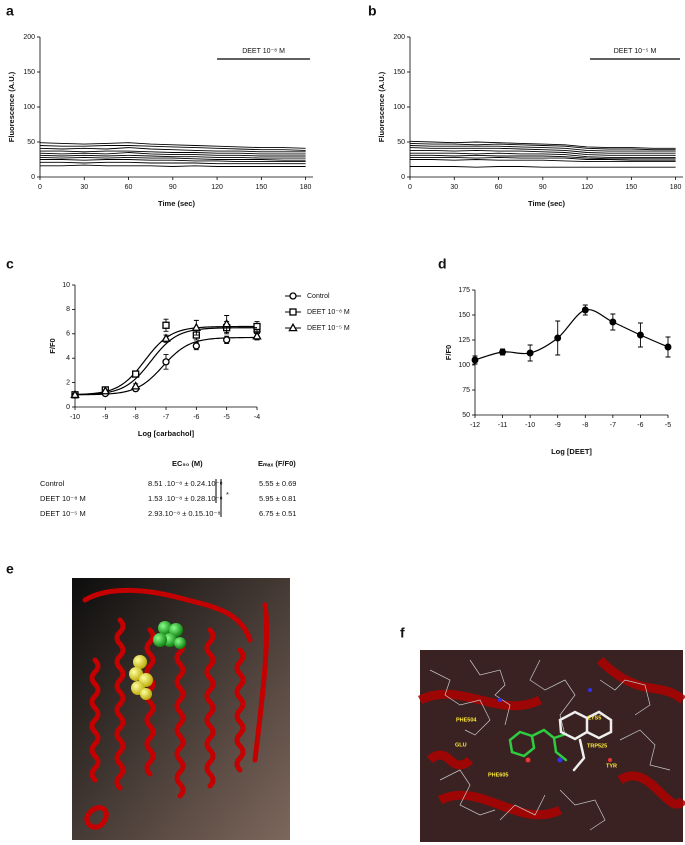  I want to click on x-axis-label: Log [DEET], so click(571, 451).